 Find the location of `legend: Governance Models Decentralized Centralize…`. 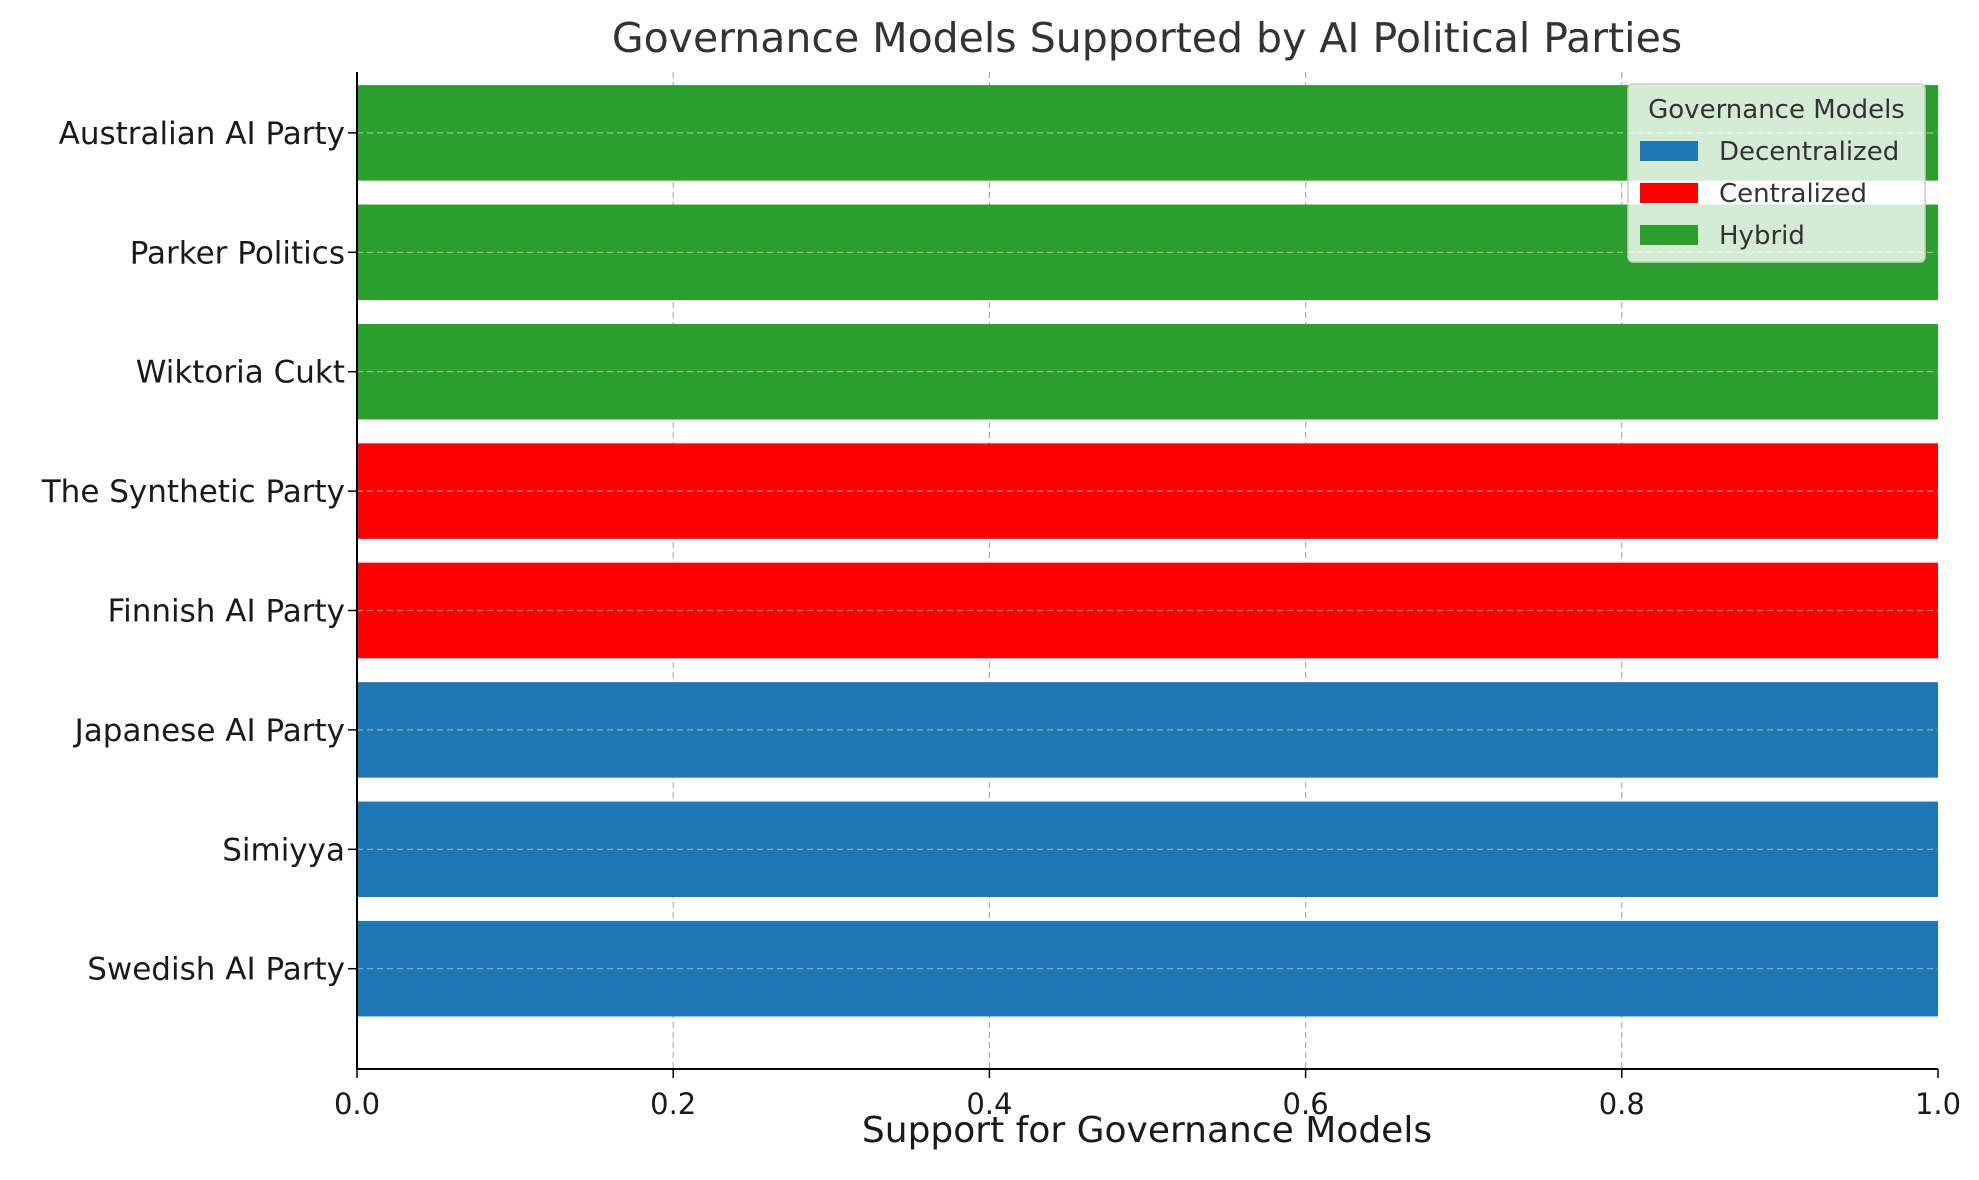

legend: Governance Models Decentralized Centralize… is located at coordinates (1776, 173).